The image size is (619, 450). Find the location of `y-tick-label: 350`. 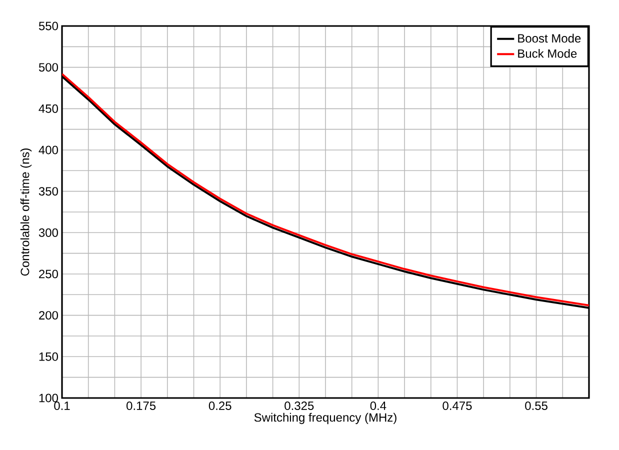

y-tick-label: 350 is located at coordinates (48, 191).